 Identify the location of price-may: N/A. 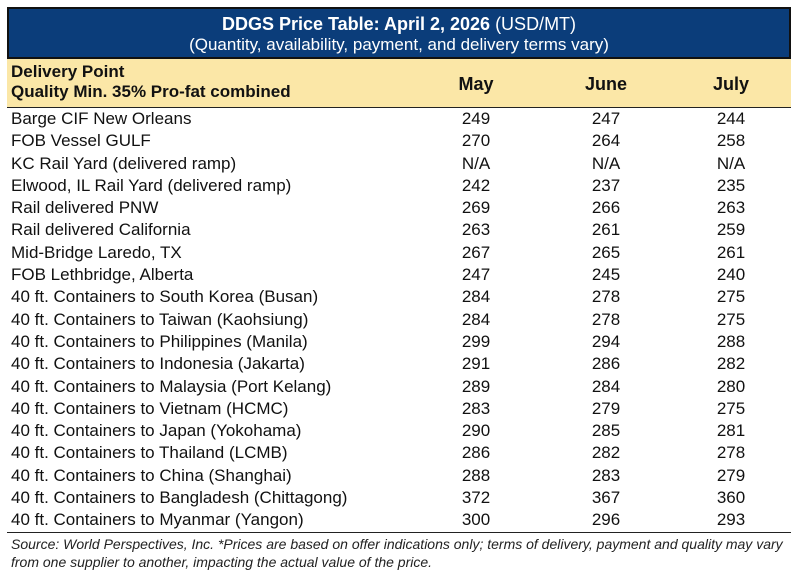
(476, 163).